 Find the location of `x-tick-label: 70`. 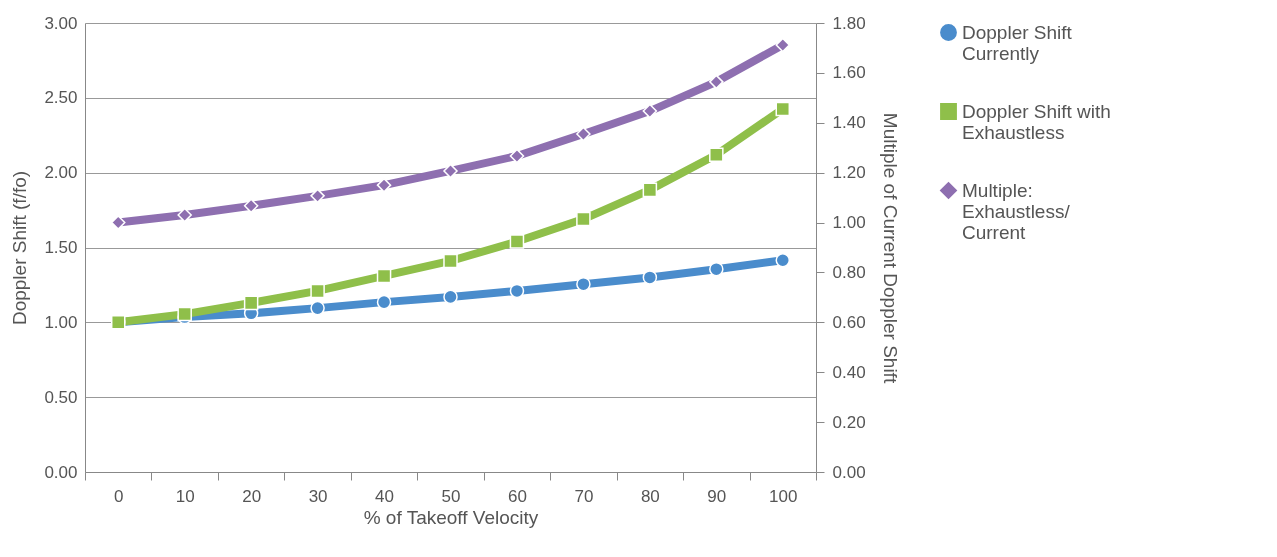

x-tick-label: 70 is located at coordinates (584, 496).